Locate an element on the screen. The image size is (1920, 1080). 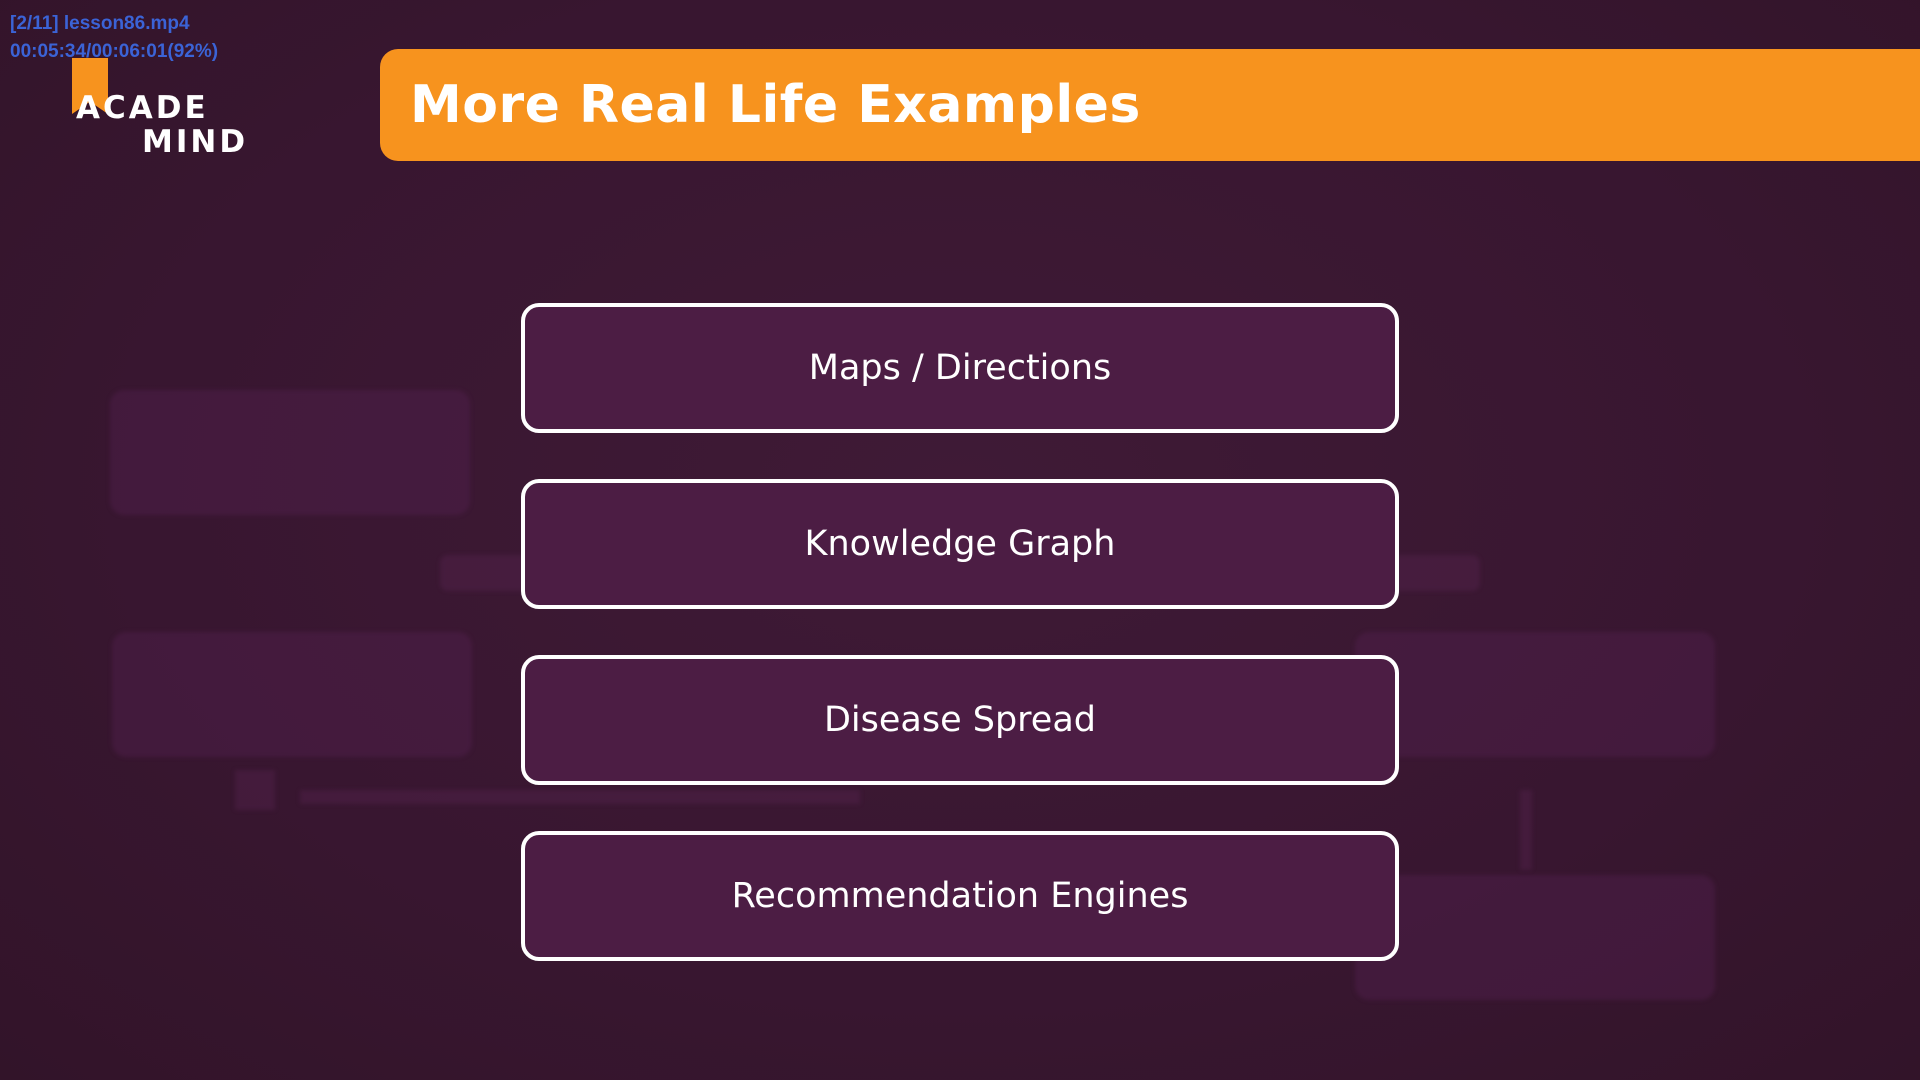
player-file-name: [2/11] lesson86.mp4 is located at coordinates (100, 23).